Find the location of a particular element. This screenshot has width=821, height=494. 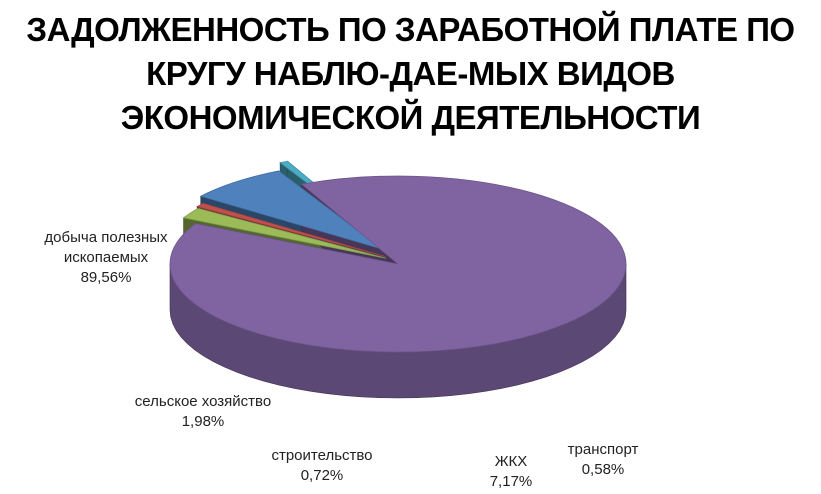

chart-title-line-2: КРУГУ НАБЛЮ-ДАЕ-МЫХ ВИДОВ is located at coordinates (410, 73).